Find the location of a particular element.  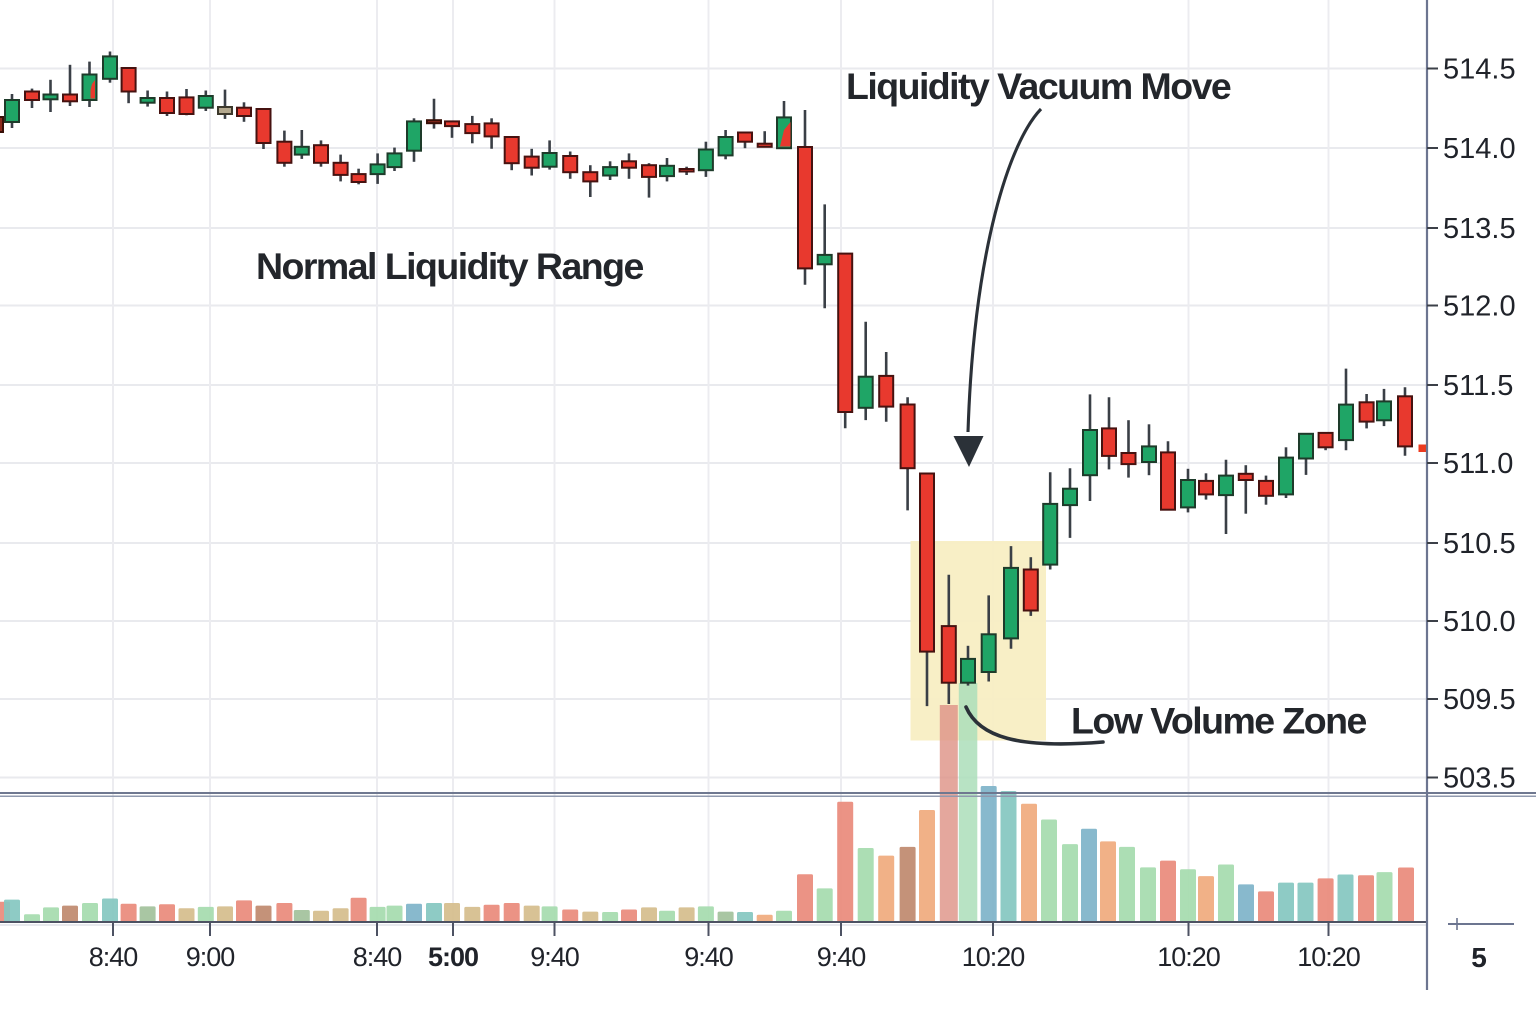

svg-text: 9:00 is located at coordinates (210, 957).